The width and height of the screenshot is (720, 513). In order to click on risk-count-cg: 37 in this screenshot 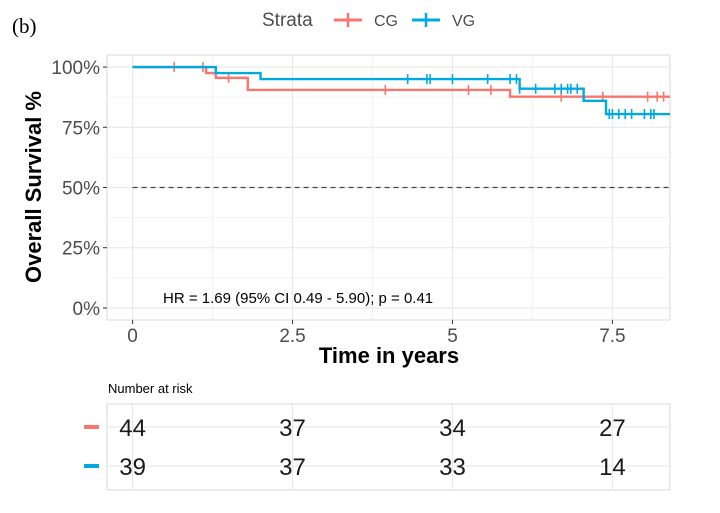, I will do `click(292, 428)`.